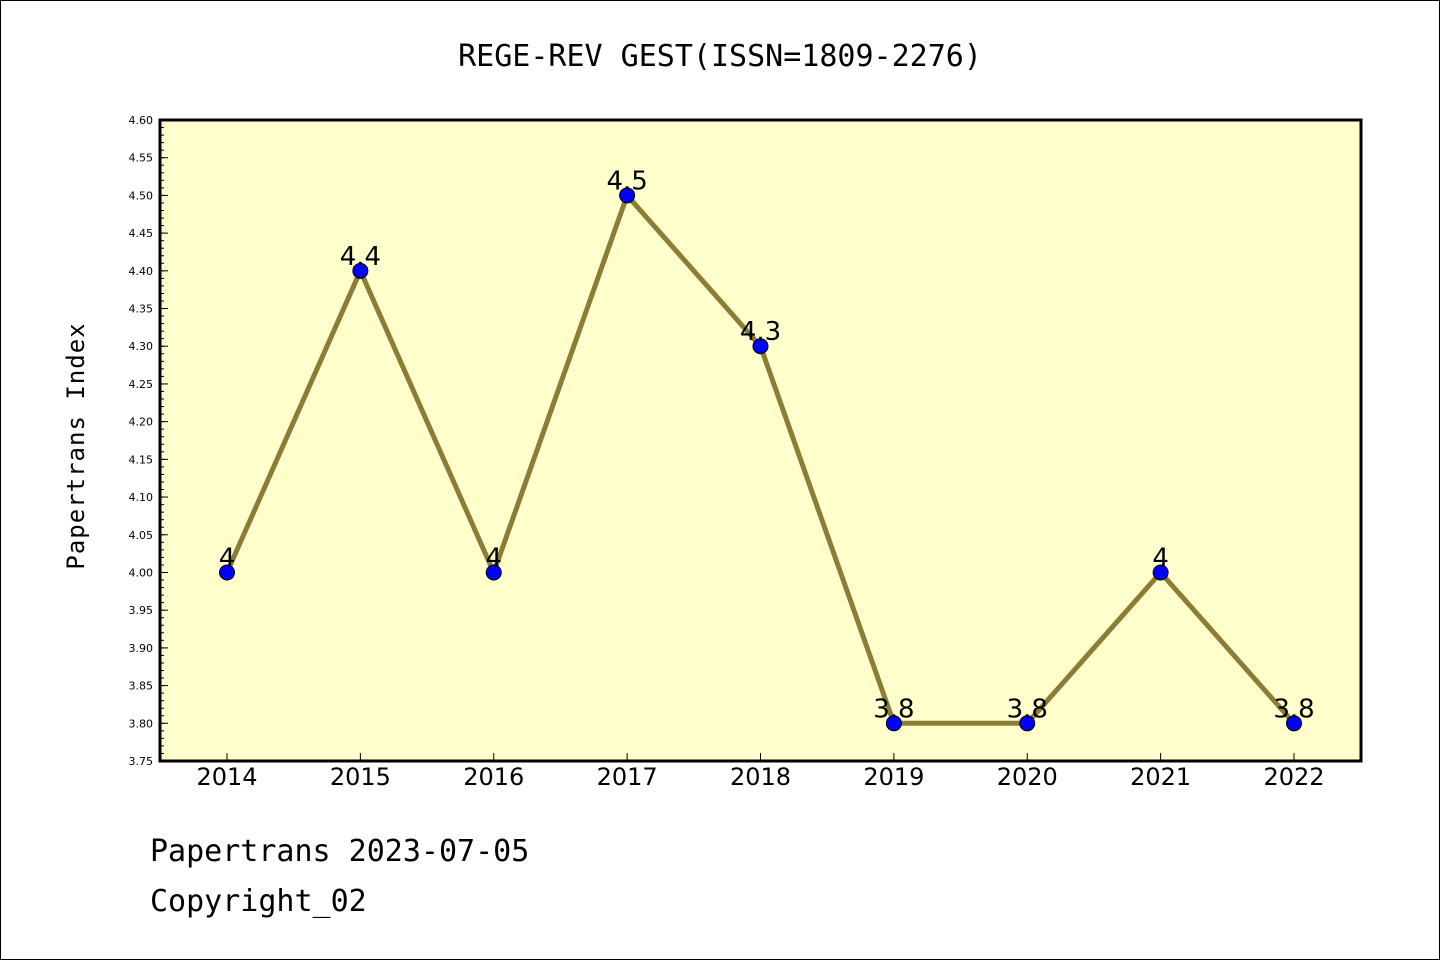 Image resolution: width=1440 pixels, height=960 pixels. I want to click on x-axis: 2014 2015 2016 2017 2018 2019 2020 2021 2022, so click(760, 772).